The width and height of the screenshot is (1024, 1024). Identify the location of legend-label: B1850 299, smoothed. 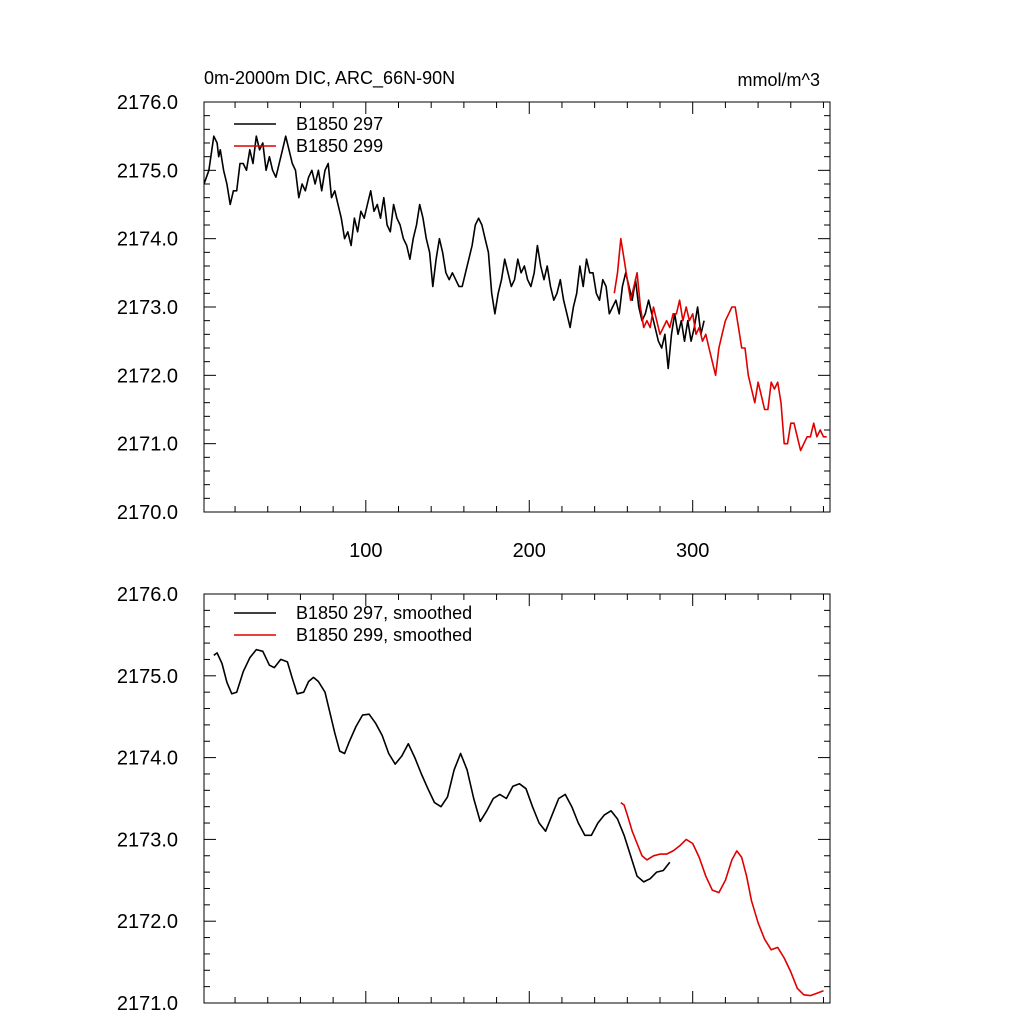
(384, 635).